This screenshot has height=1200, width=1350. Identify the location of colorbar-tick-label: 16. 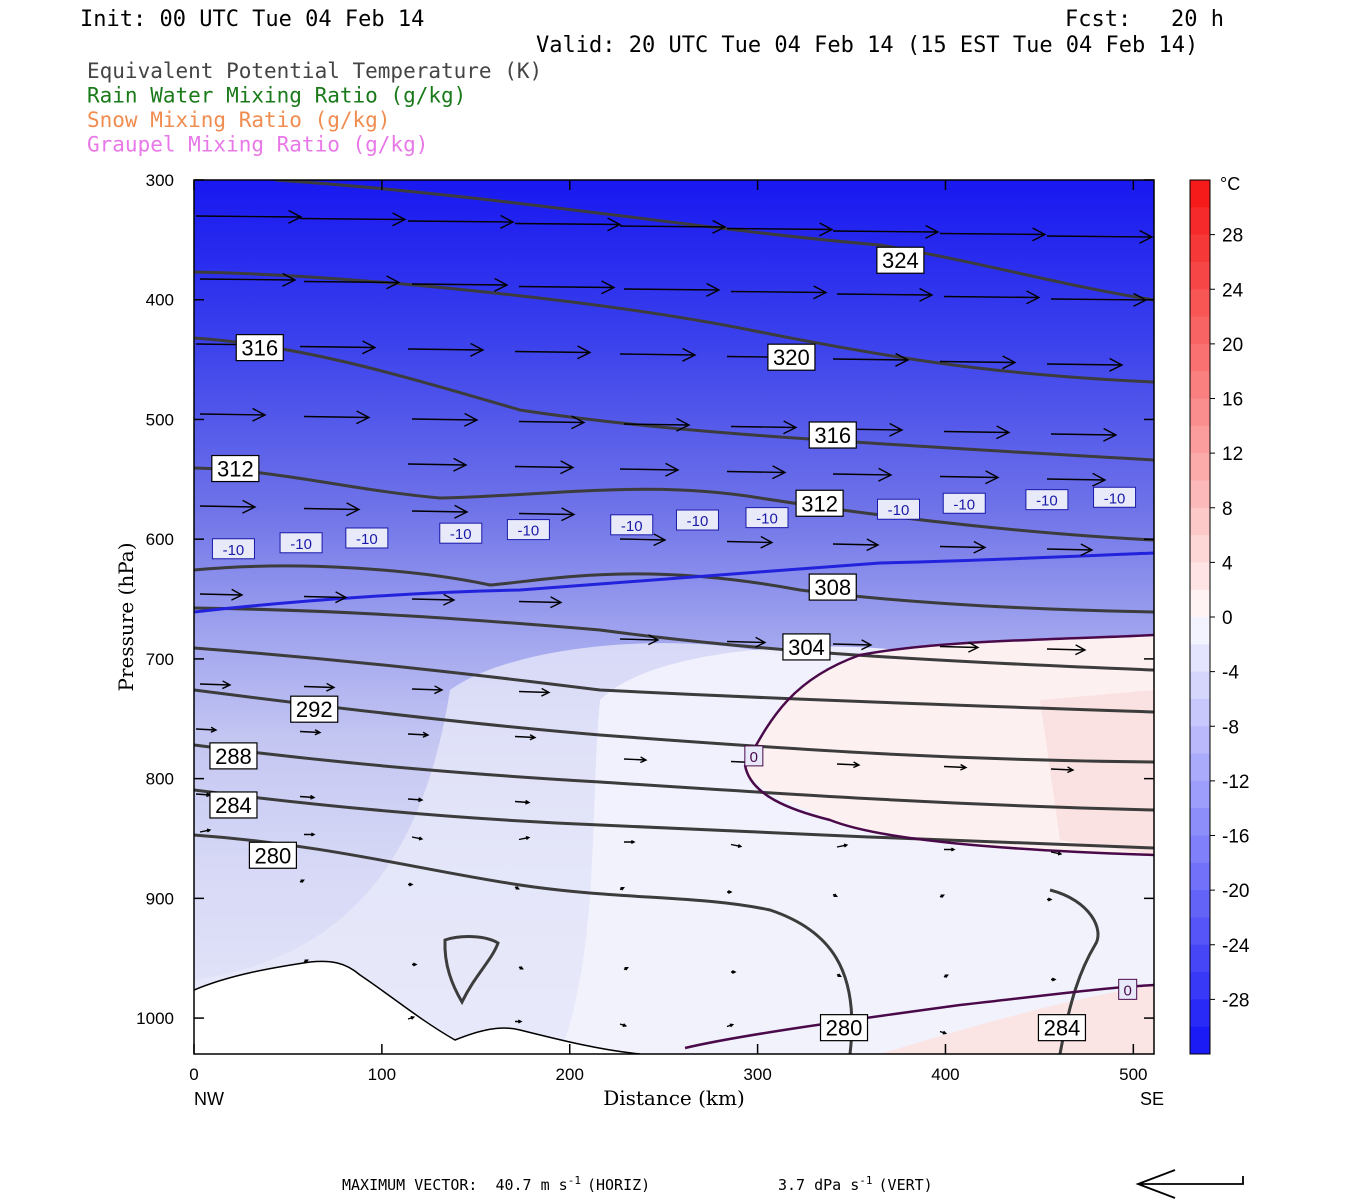
(1232, 400).